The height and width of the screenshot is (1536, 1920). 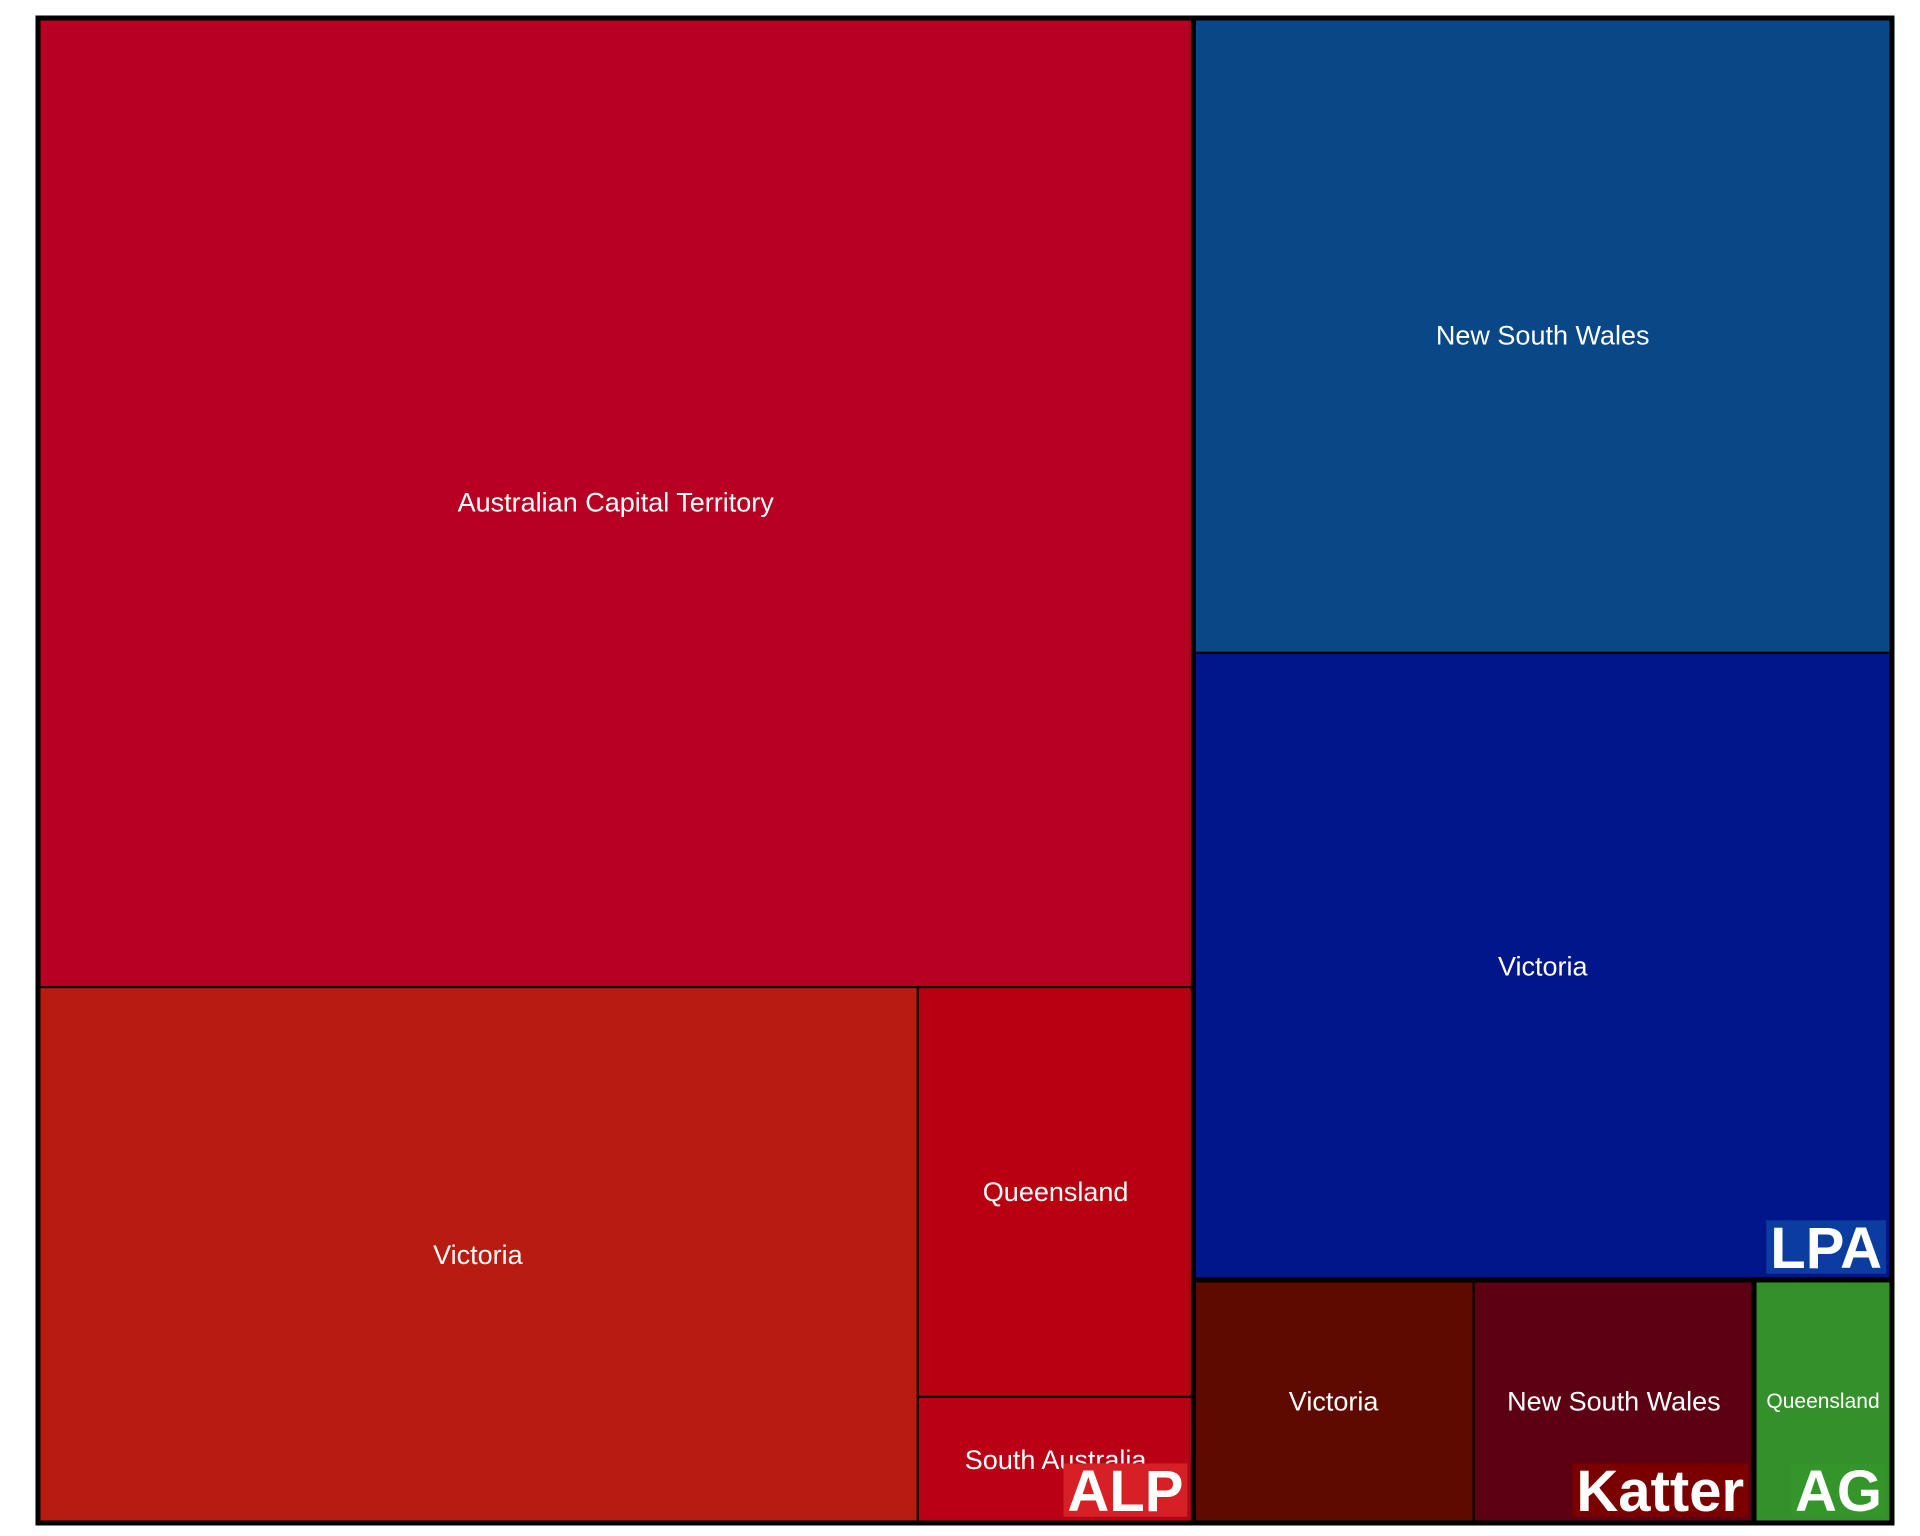 I want to click on tile-lpa-victoria, so click(x=1542, y=966).